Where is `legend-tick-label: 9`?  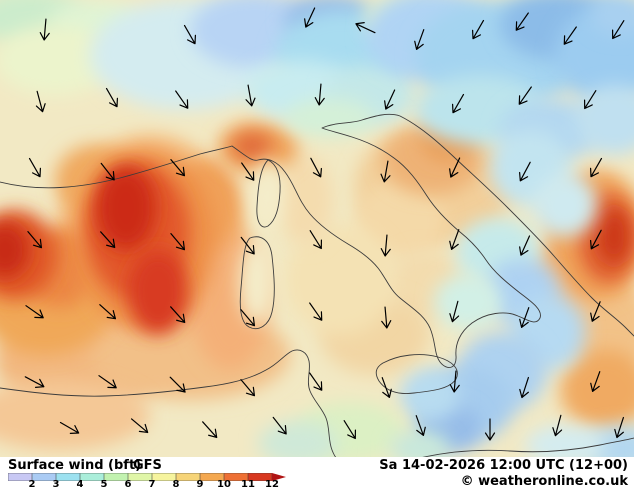
legend-tick-label: 9 is located at coordinates (200, 484).